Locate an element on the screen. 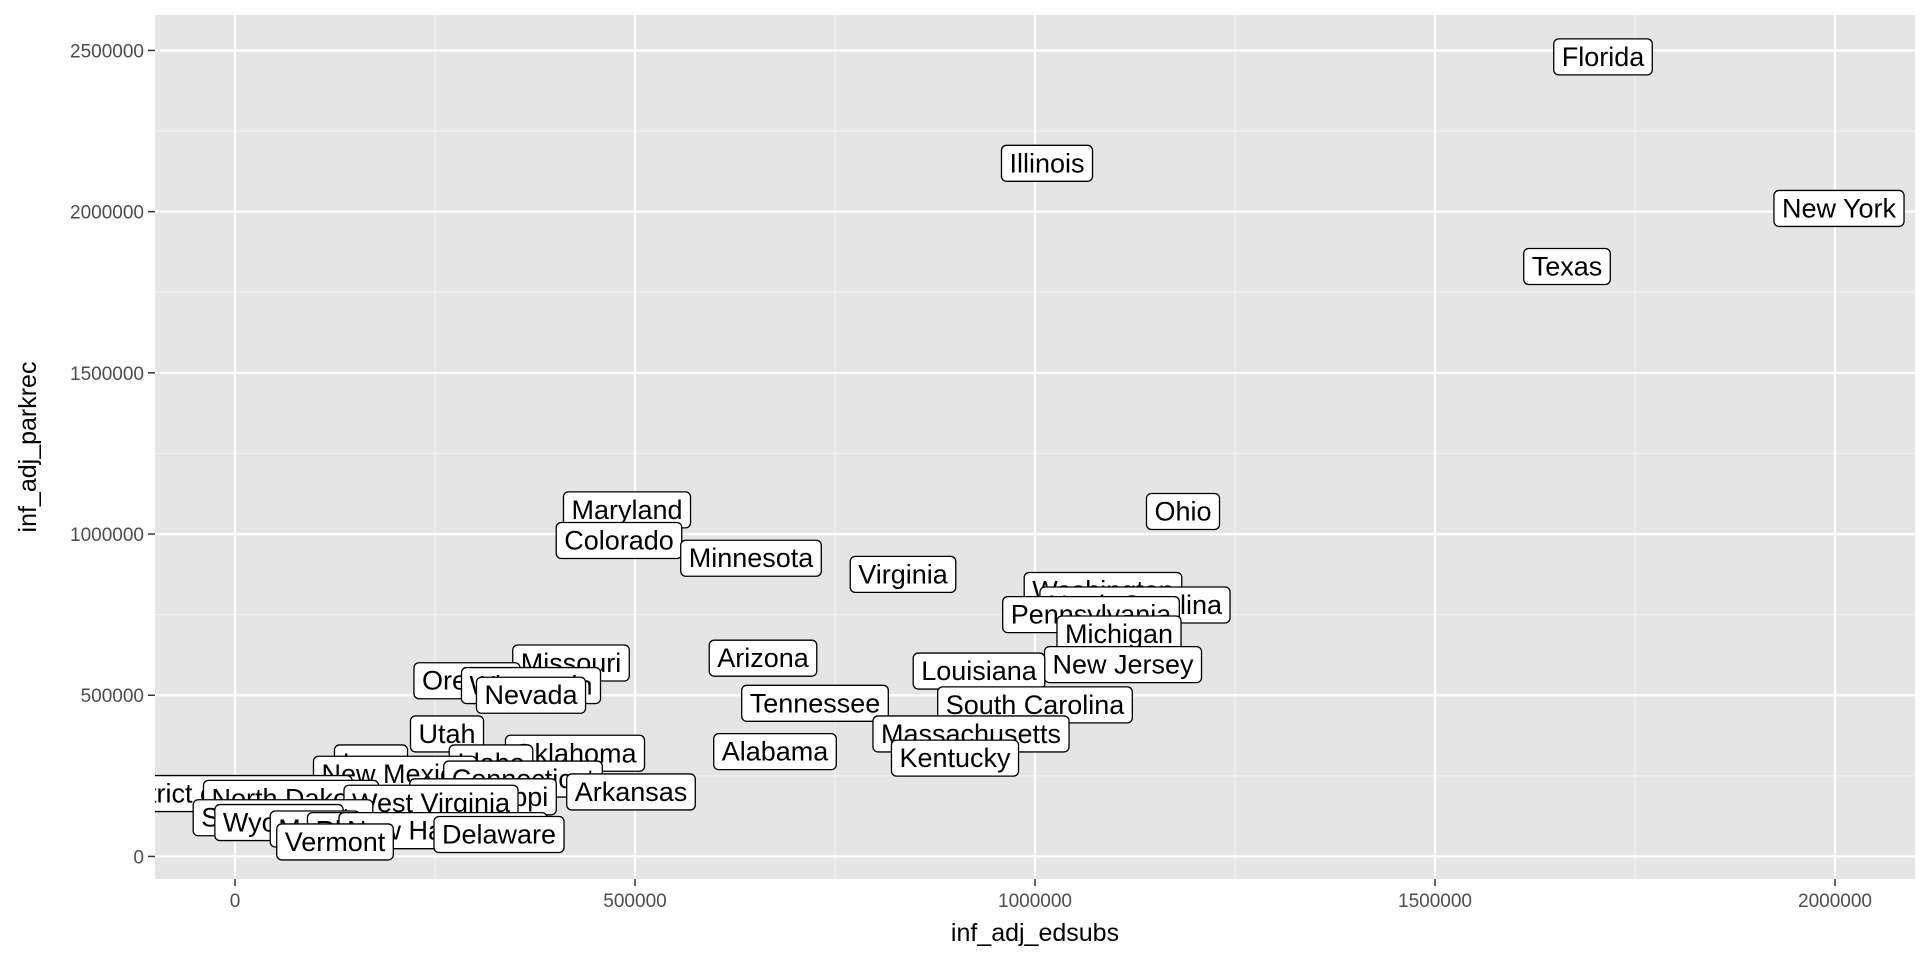 Image resolution: width=1920 pixels, height=960 pixels. point-label-text: Ohio is located at coordinates (1182, 511).